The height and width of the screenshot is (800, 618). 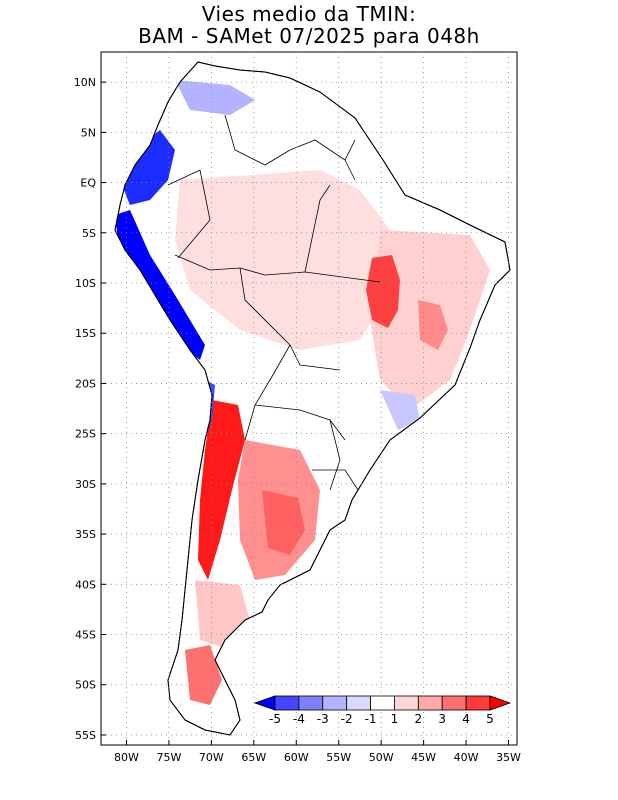 I want to click on colorbar-label: 2, so click(x=419, y=719).